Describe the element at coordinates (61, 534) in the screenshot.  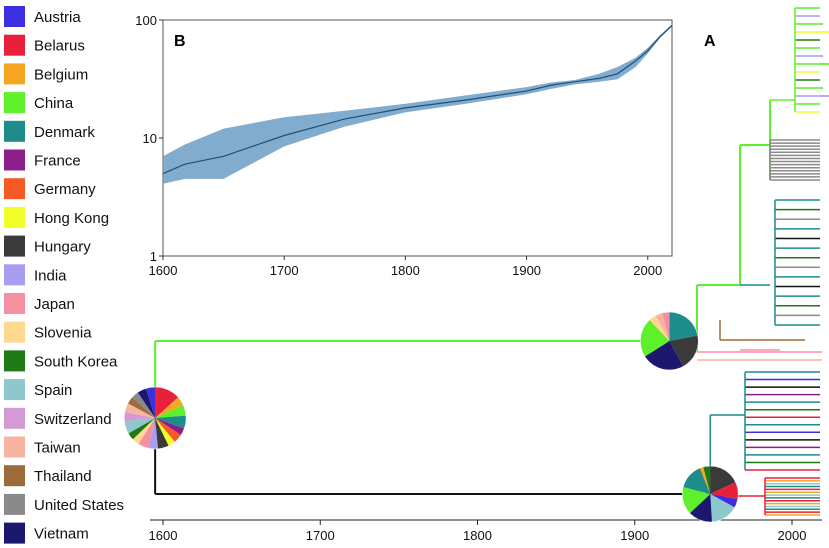
I see `legend-label: Vietnam` at that location.